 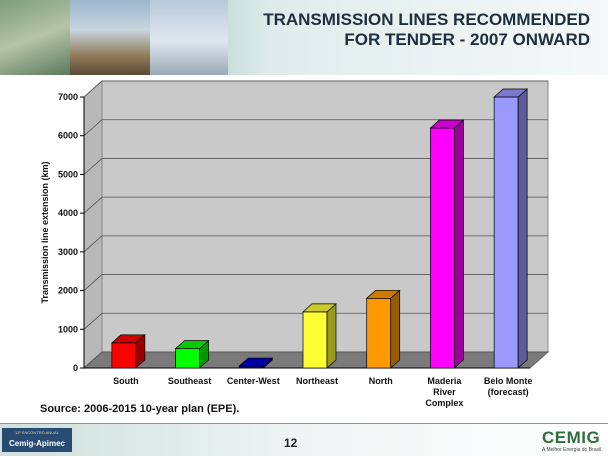 I want to click on y-tick-label: 3000, so click(x=68, y=252).